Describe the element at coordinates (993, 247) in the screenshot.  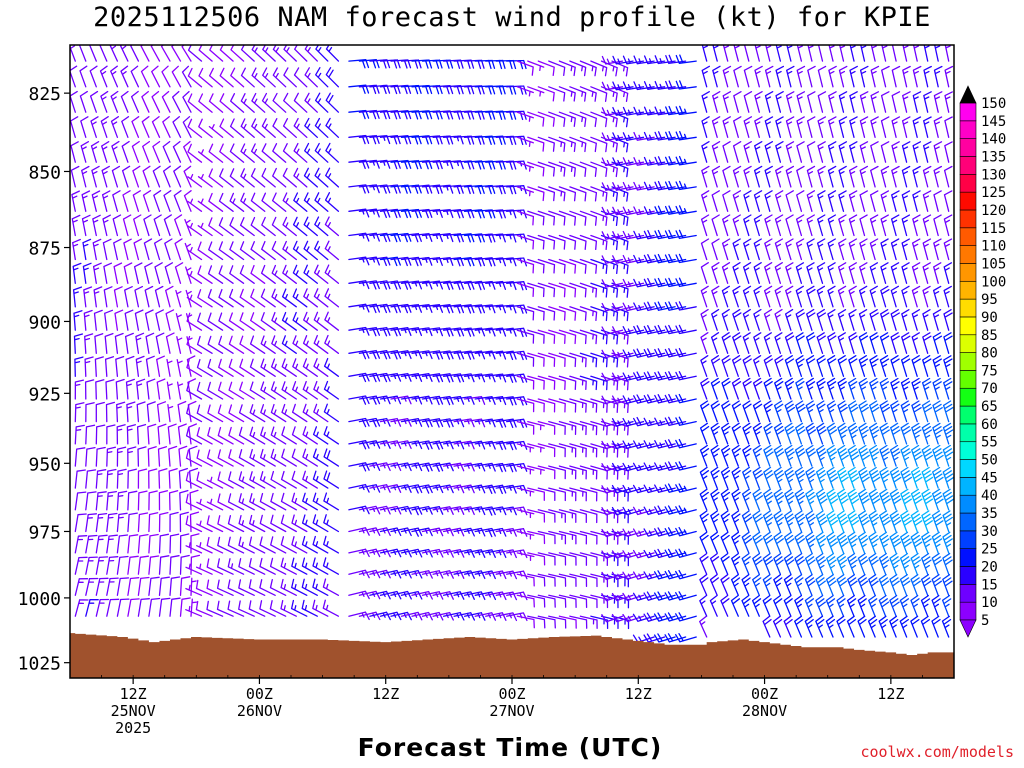
I see `colorbar-label: 110` at that location.